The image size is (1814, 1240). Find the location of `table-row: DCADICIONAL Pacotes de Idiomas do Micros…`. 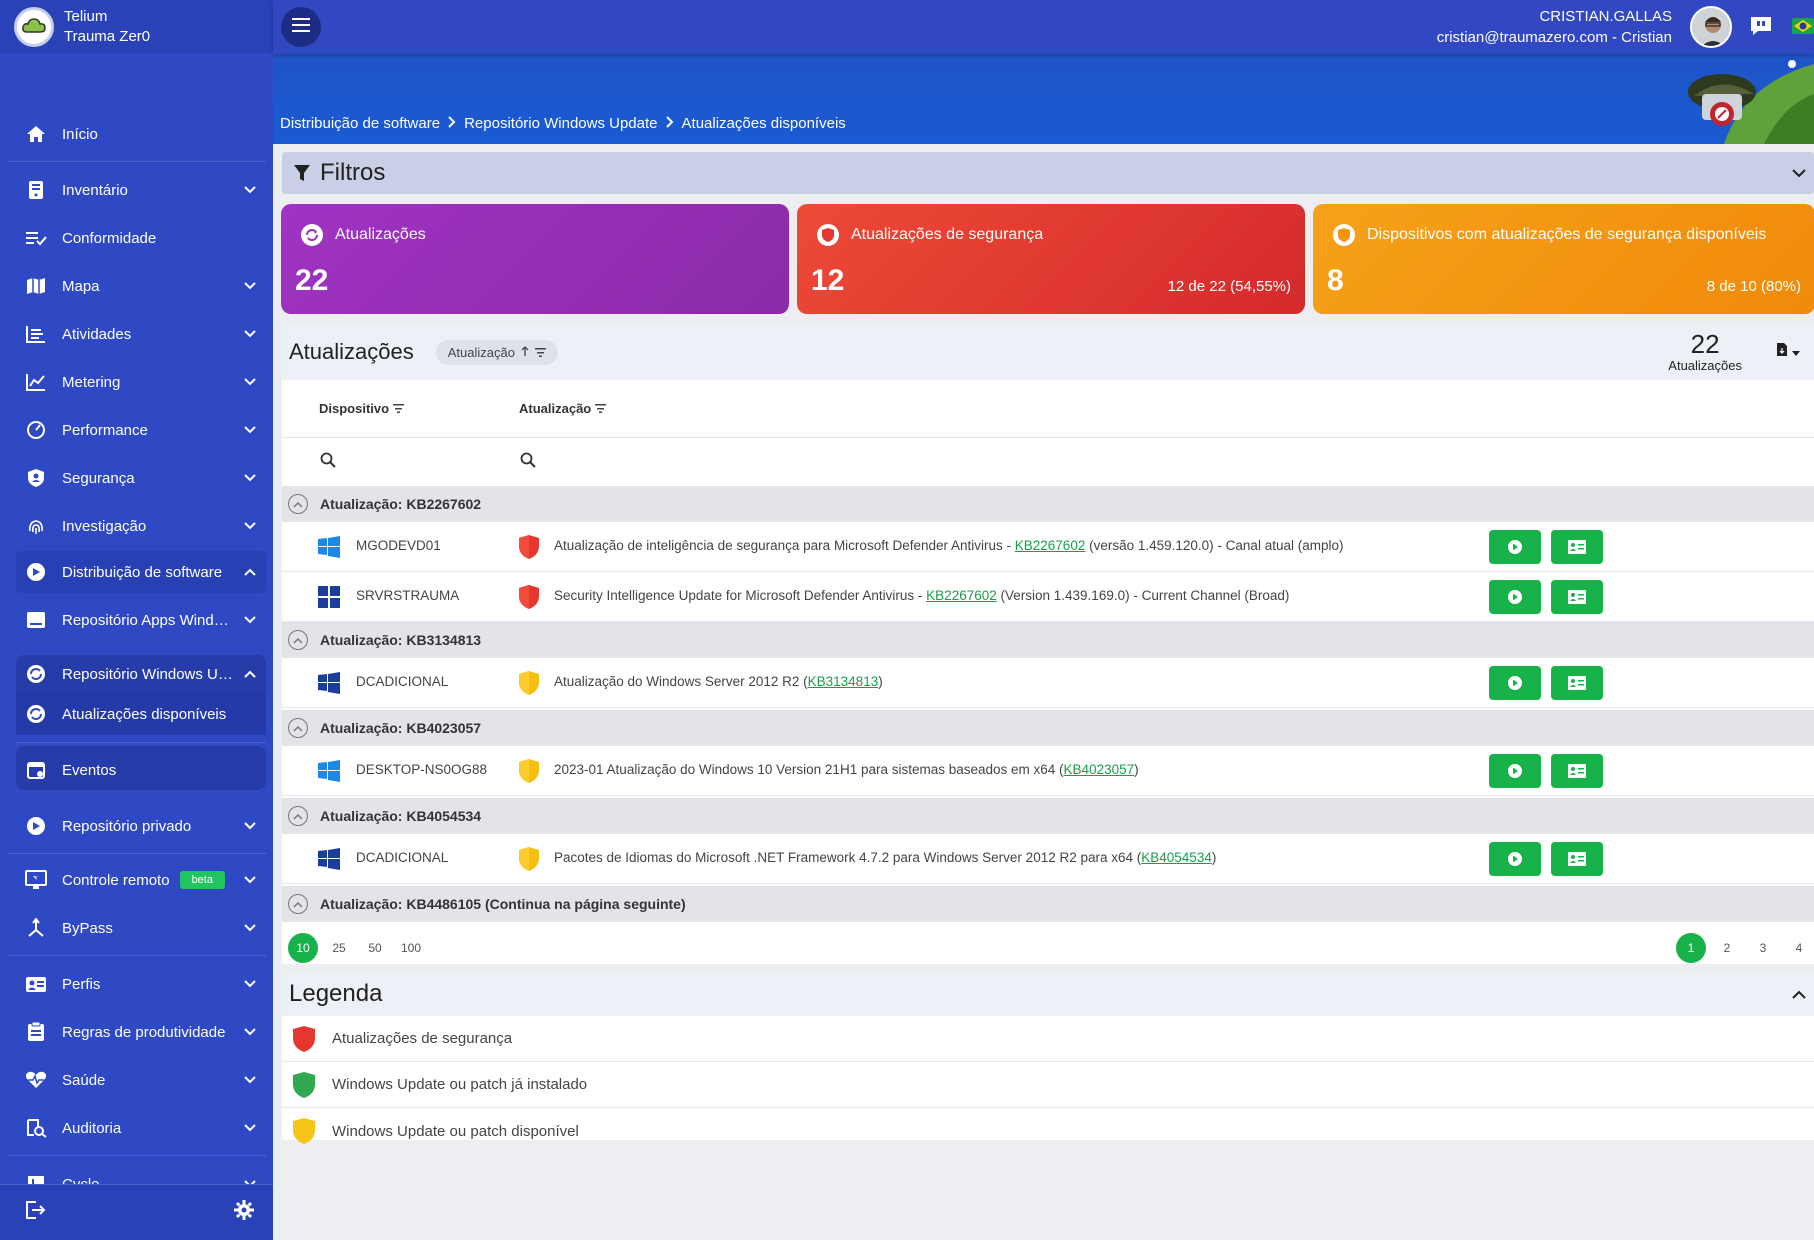

table-row: DCADICIONAL Pacotes de Idiomas do Micros… is located at coordinates (1048, 859).